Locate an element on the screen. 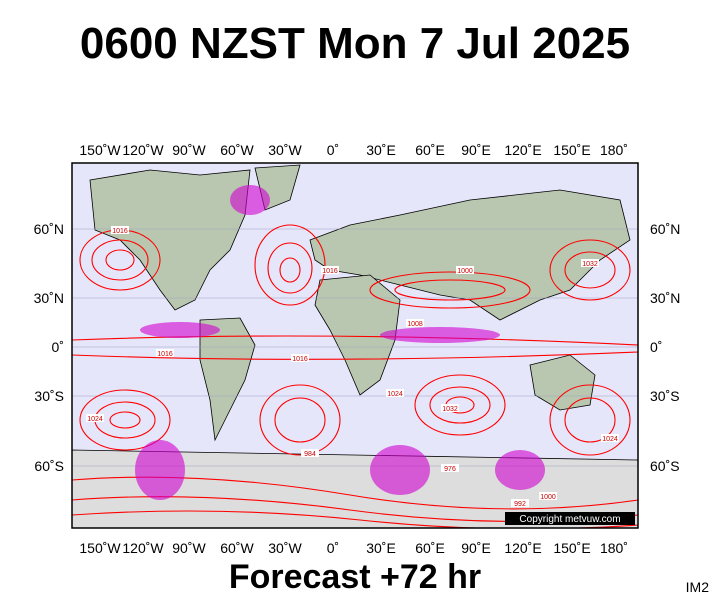  lat-label-right: 60˚S is located at coordinates (665, 466).